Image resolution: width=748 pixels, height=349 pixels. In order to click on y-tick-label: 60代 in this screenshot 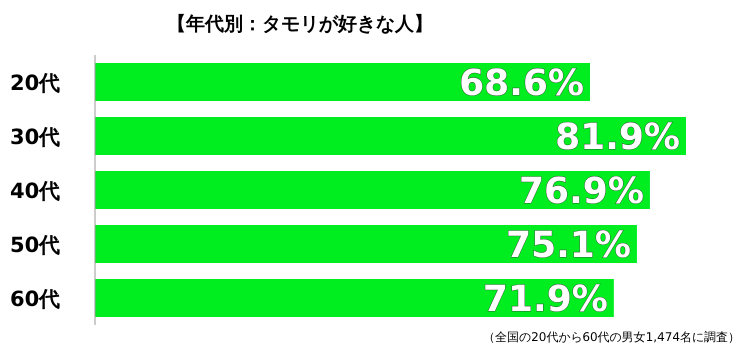, I will do `click(35, 299)`.